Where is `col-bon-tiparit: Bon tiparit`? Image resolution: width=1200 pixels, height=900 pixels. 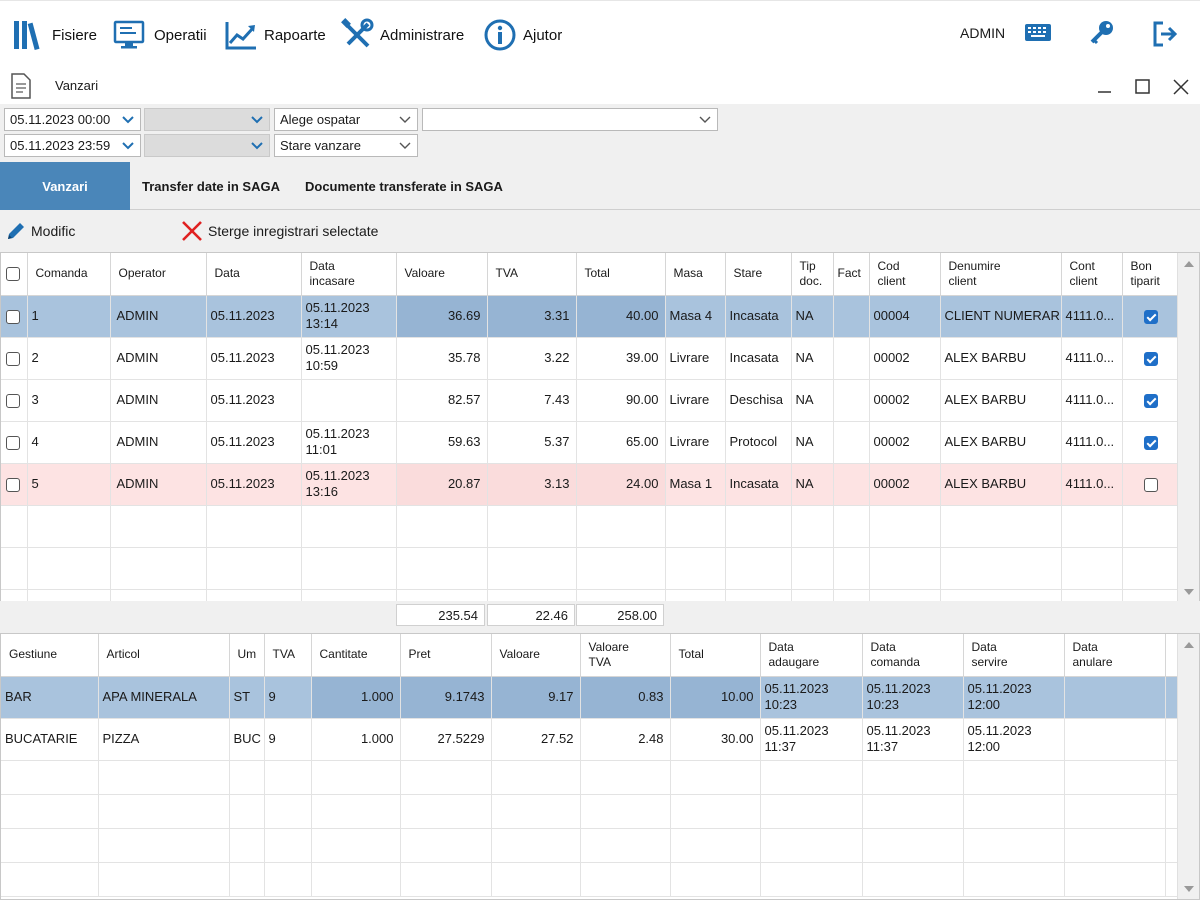
col-bon-tiparit: Bon tiparit is located at coordinates (1151, 274).